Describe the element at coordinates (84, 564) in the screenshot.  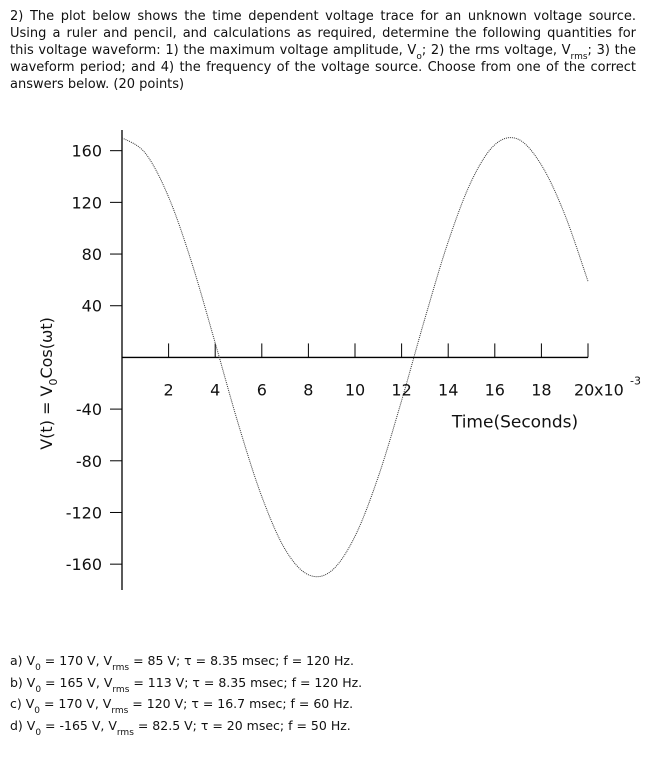
I see `y-tick-label: -160` at that location.